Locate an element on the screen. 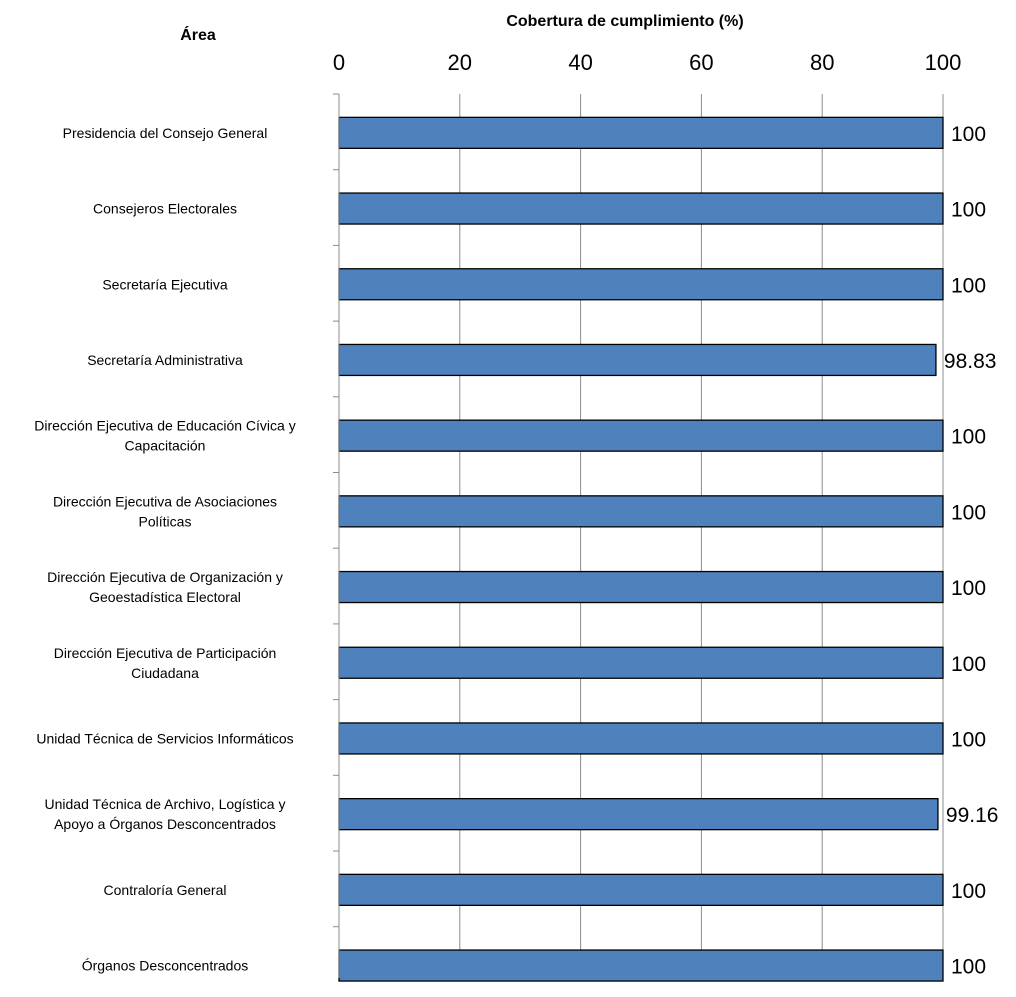 Image resolution: width=1016 pixels, height=997 pixels. value-axis-title: Cobertura de cumplimiento (%) is located at coordinates (624, 21).